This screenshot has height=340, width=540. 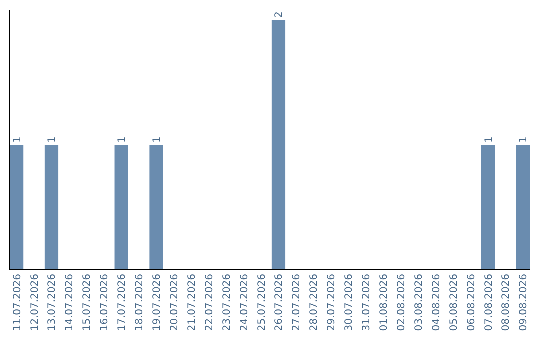 What do you see at coordinates (454, 303) in the screenshot?
I see `x-tick-label: 05.08.2026` at bounding box center [454, 303].